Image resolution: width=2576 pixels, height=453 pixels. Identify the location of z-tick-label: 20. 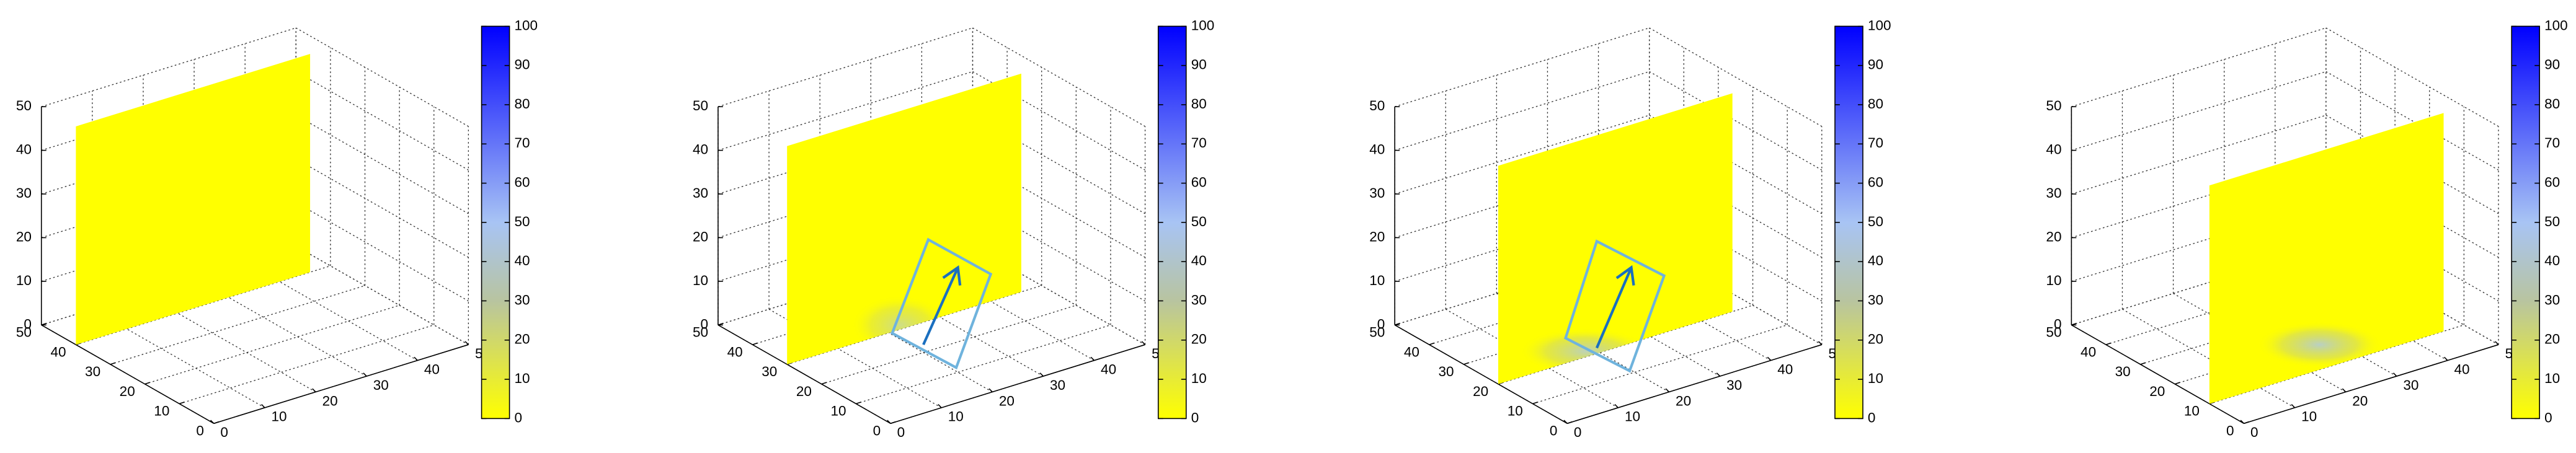
(700, 236).